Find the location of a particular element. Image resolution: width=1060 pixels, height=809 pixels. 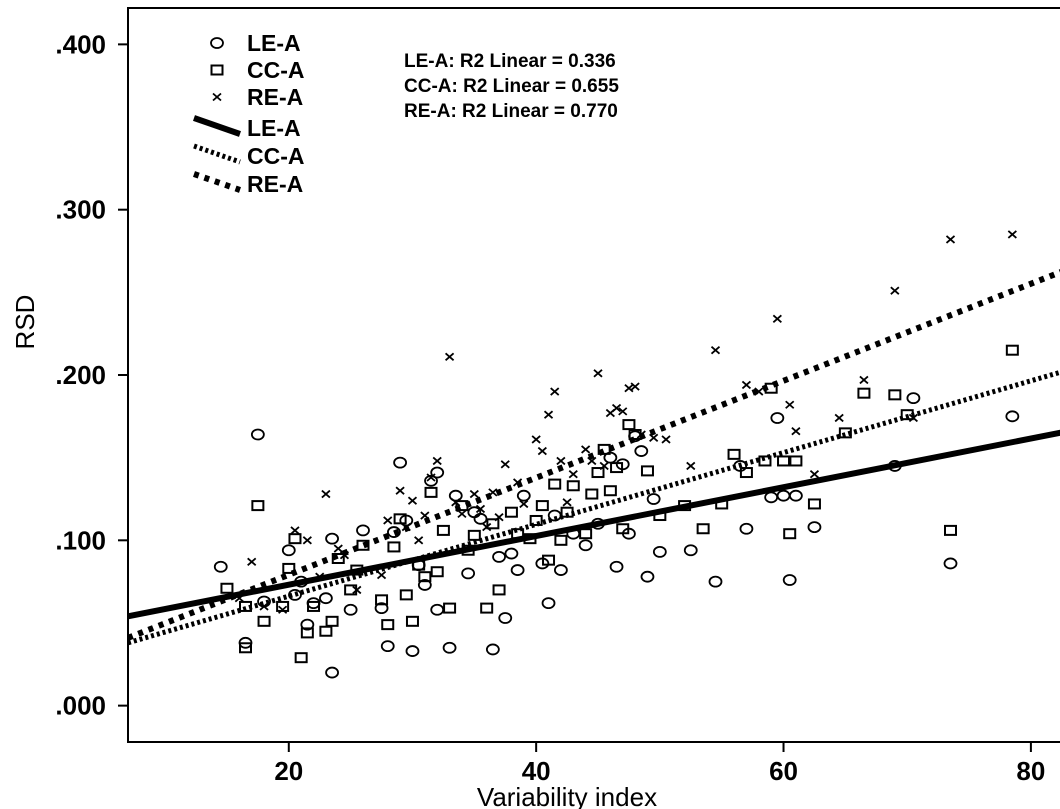

legend-label-re-a-marker: RE-A is located at coordinates (275, 97).